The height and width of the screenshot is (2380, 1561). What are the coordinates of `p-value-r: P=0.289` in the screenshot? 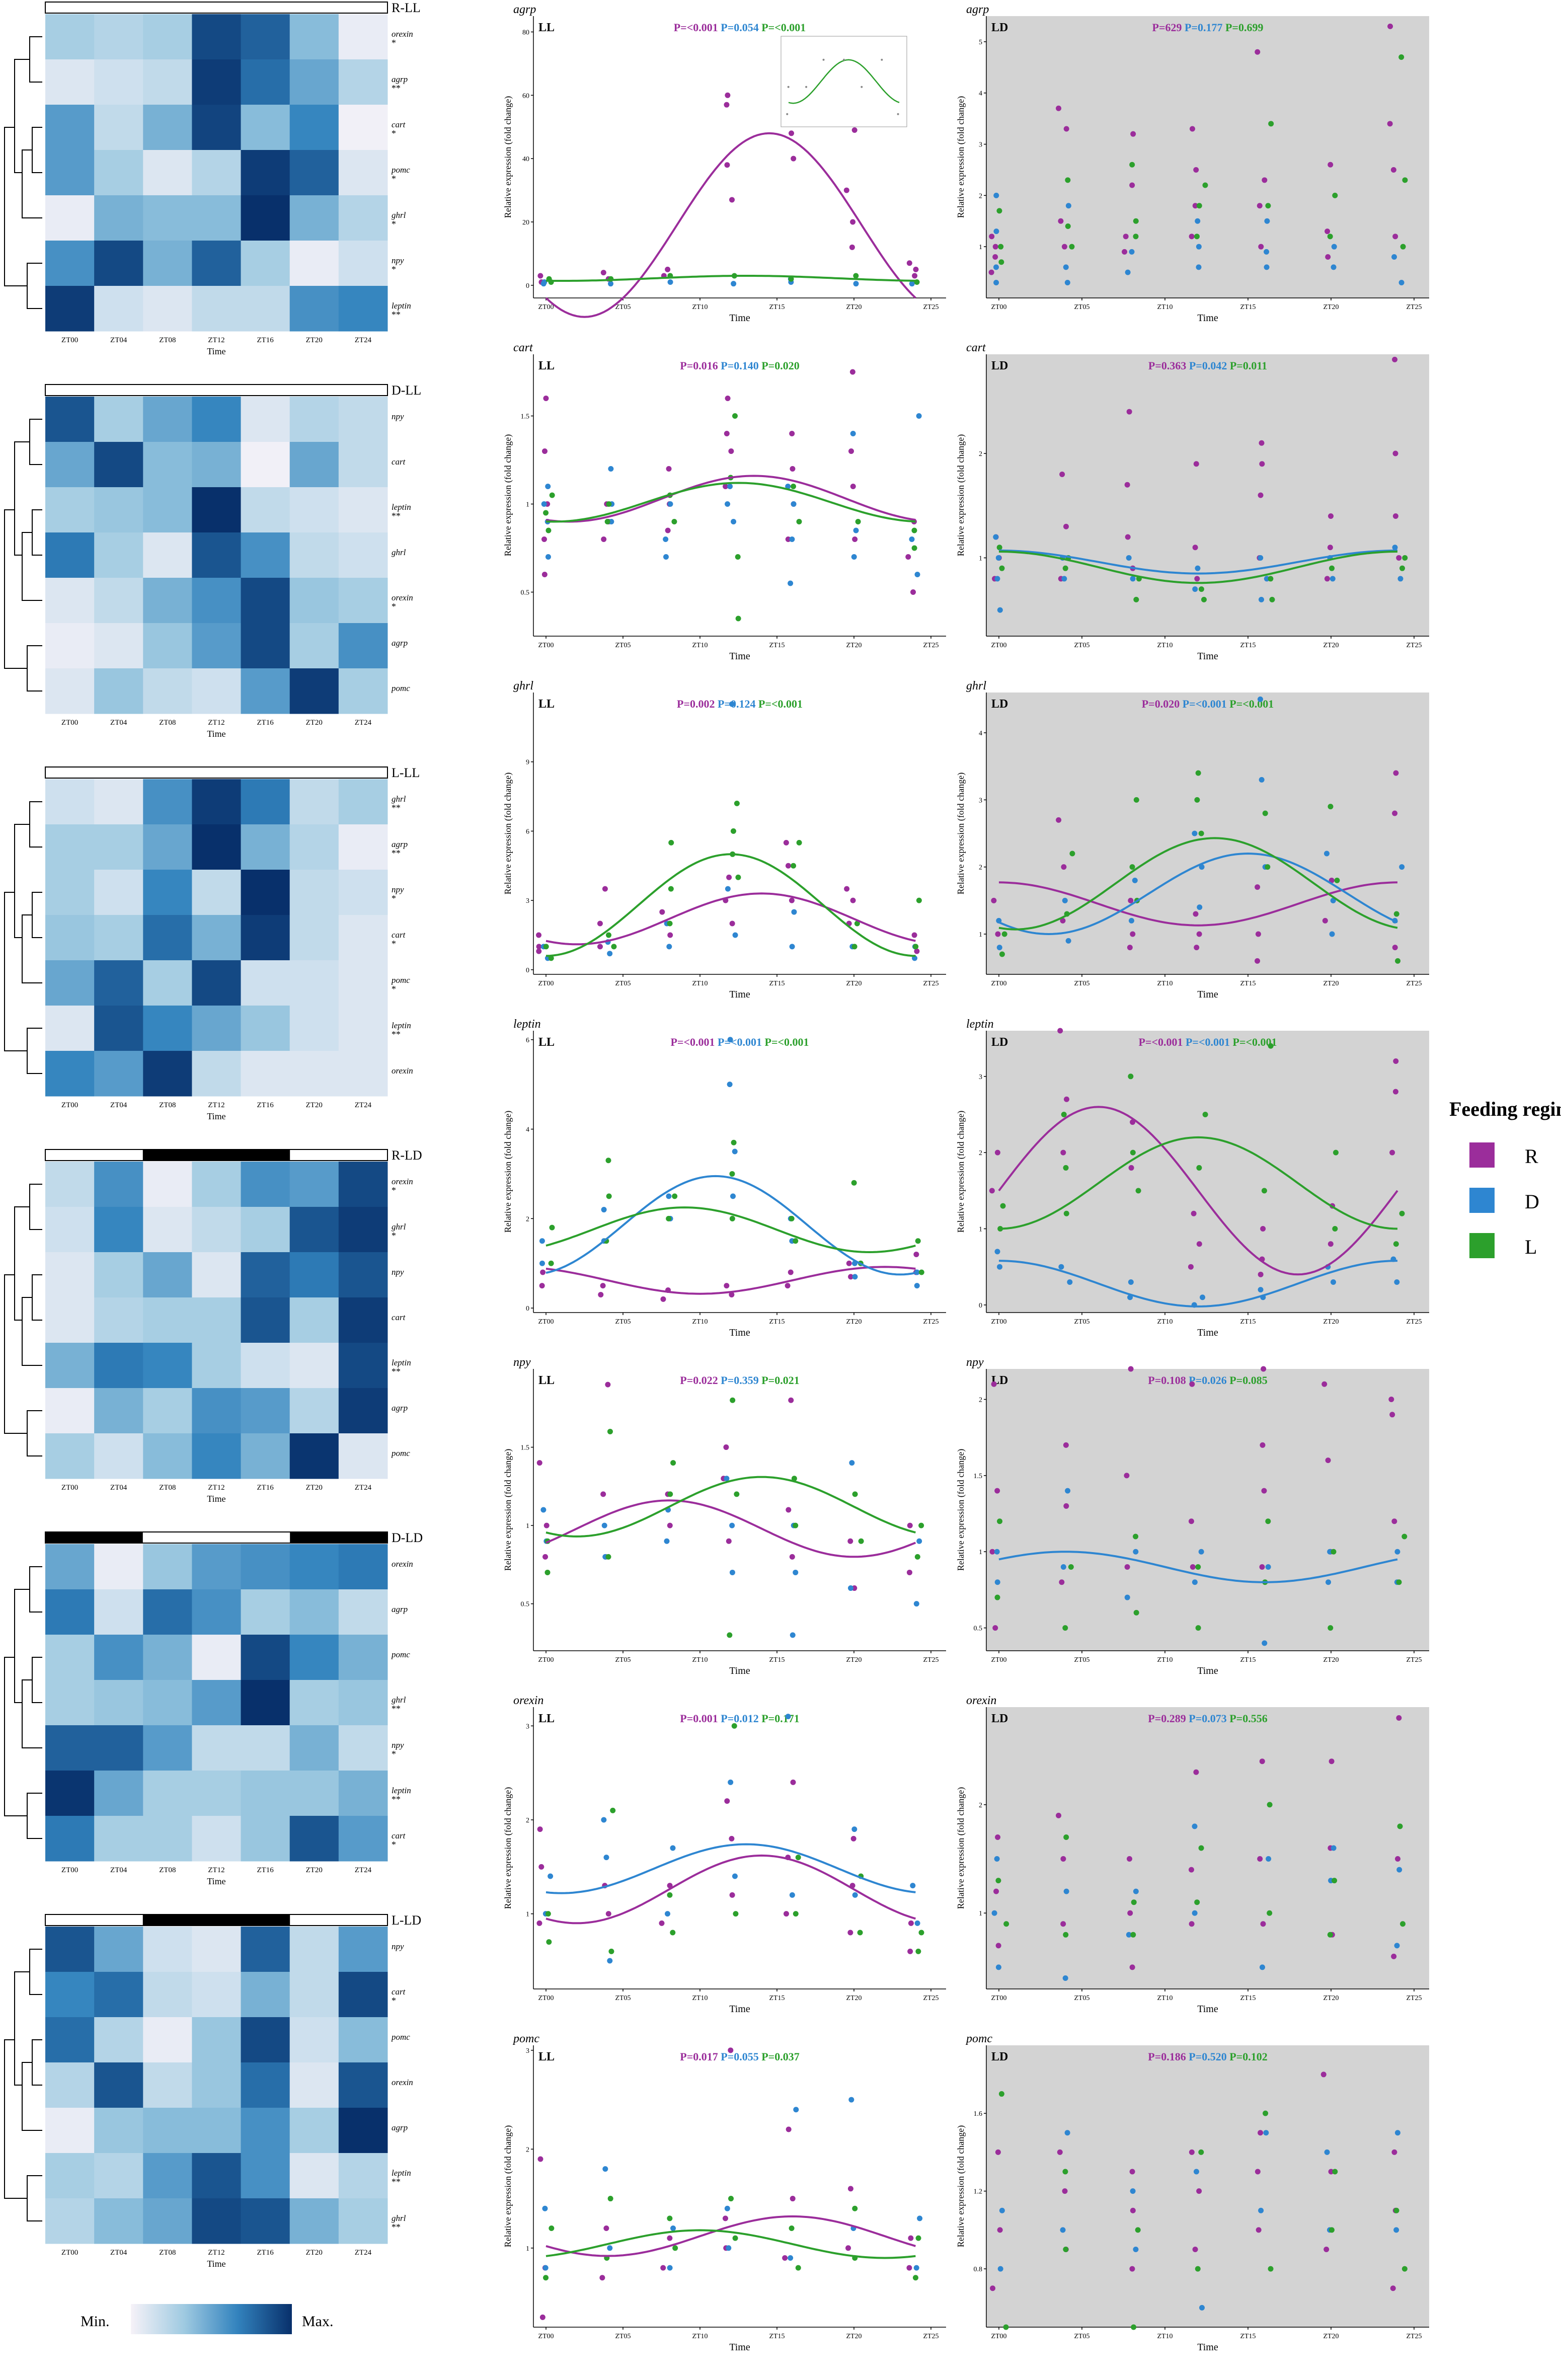 It's located at (1167, 1719).